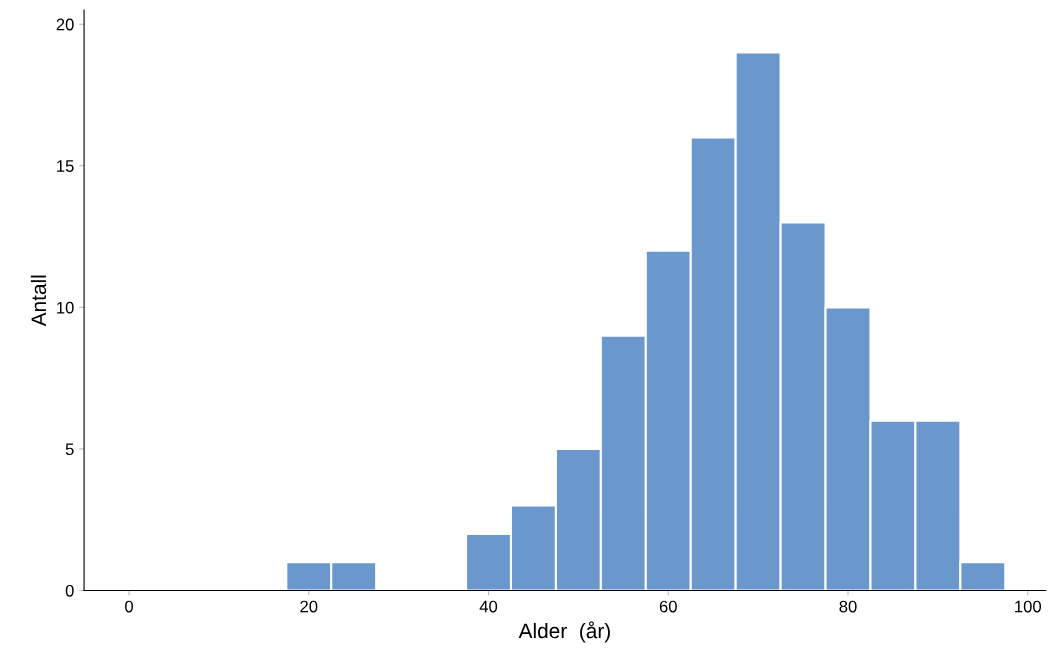 The image size is (1051, 671). Describe the element at coordinates (69, 590) in the screenshot. I see `y-tick-label: 0` at that location.